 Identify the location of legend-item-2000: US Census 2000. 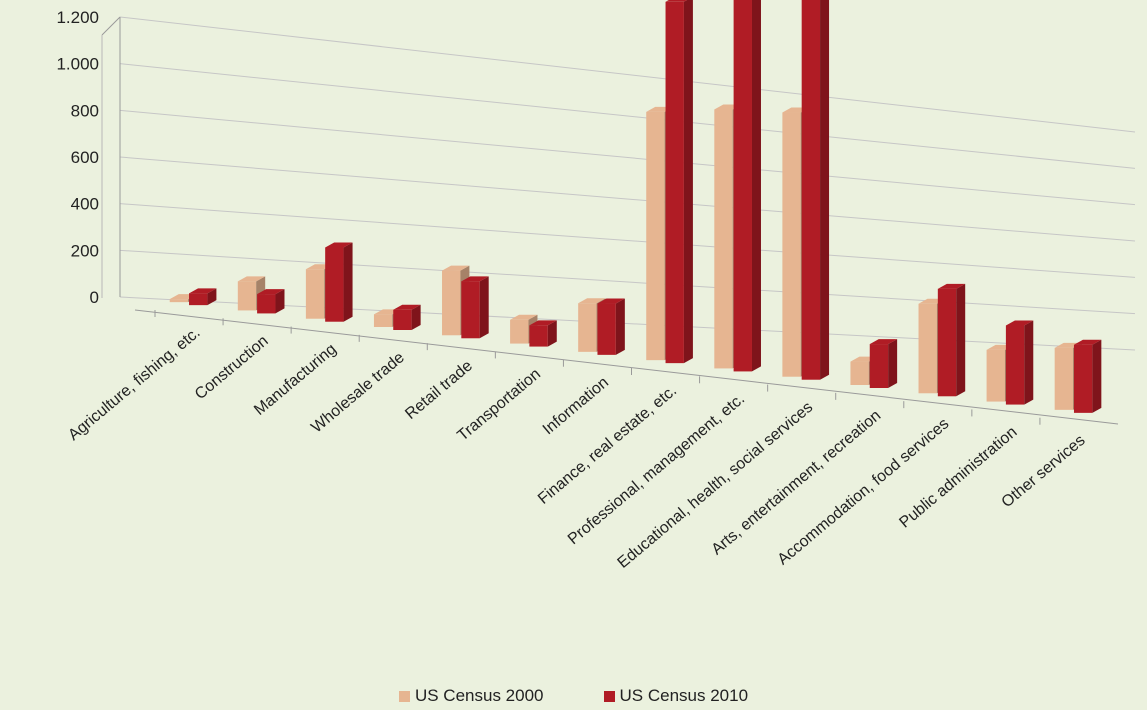
(471, 696).